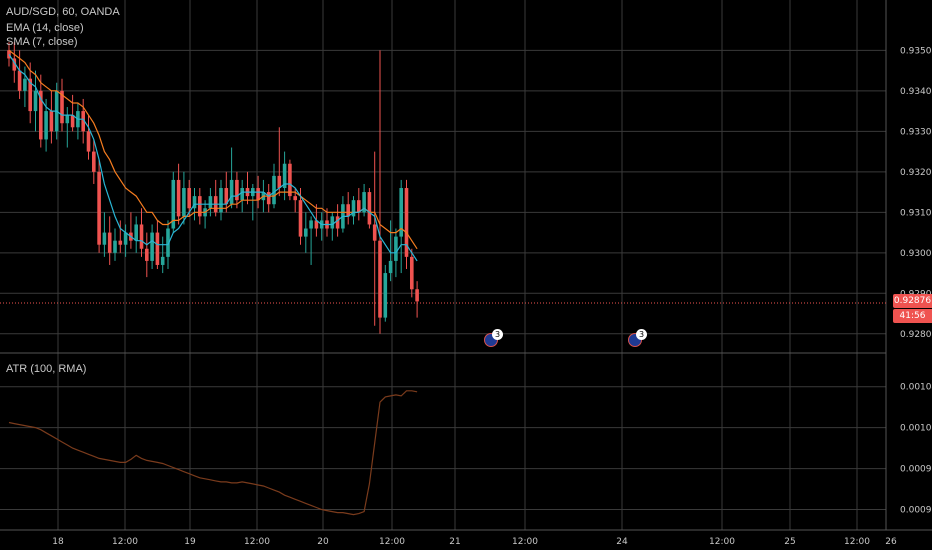 The width and height of the screenshot is (932, 550). I want to click on time-axis-label: 18, so click(58, 542).